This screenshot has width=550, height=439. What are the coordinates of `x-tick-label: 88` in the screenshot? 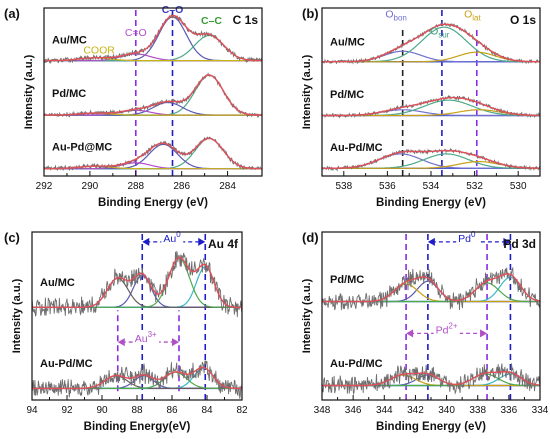 It's located at (137, 410).